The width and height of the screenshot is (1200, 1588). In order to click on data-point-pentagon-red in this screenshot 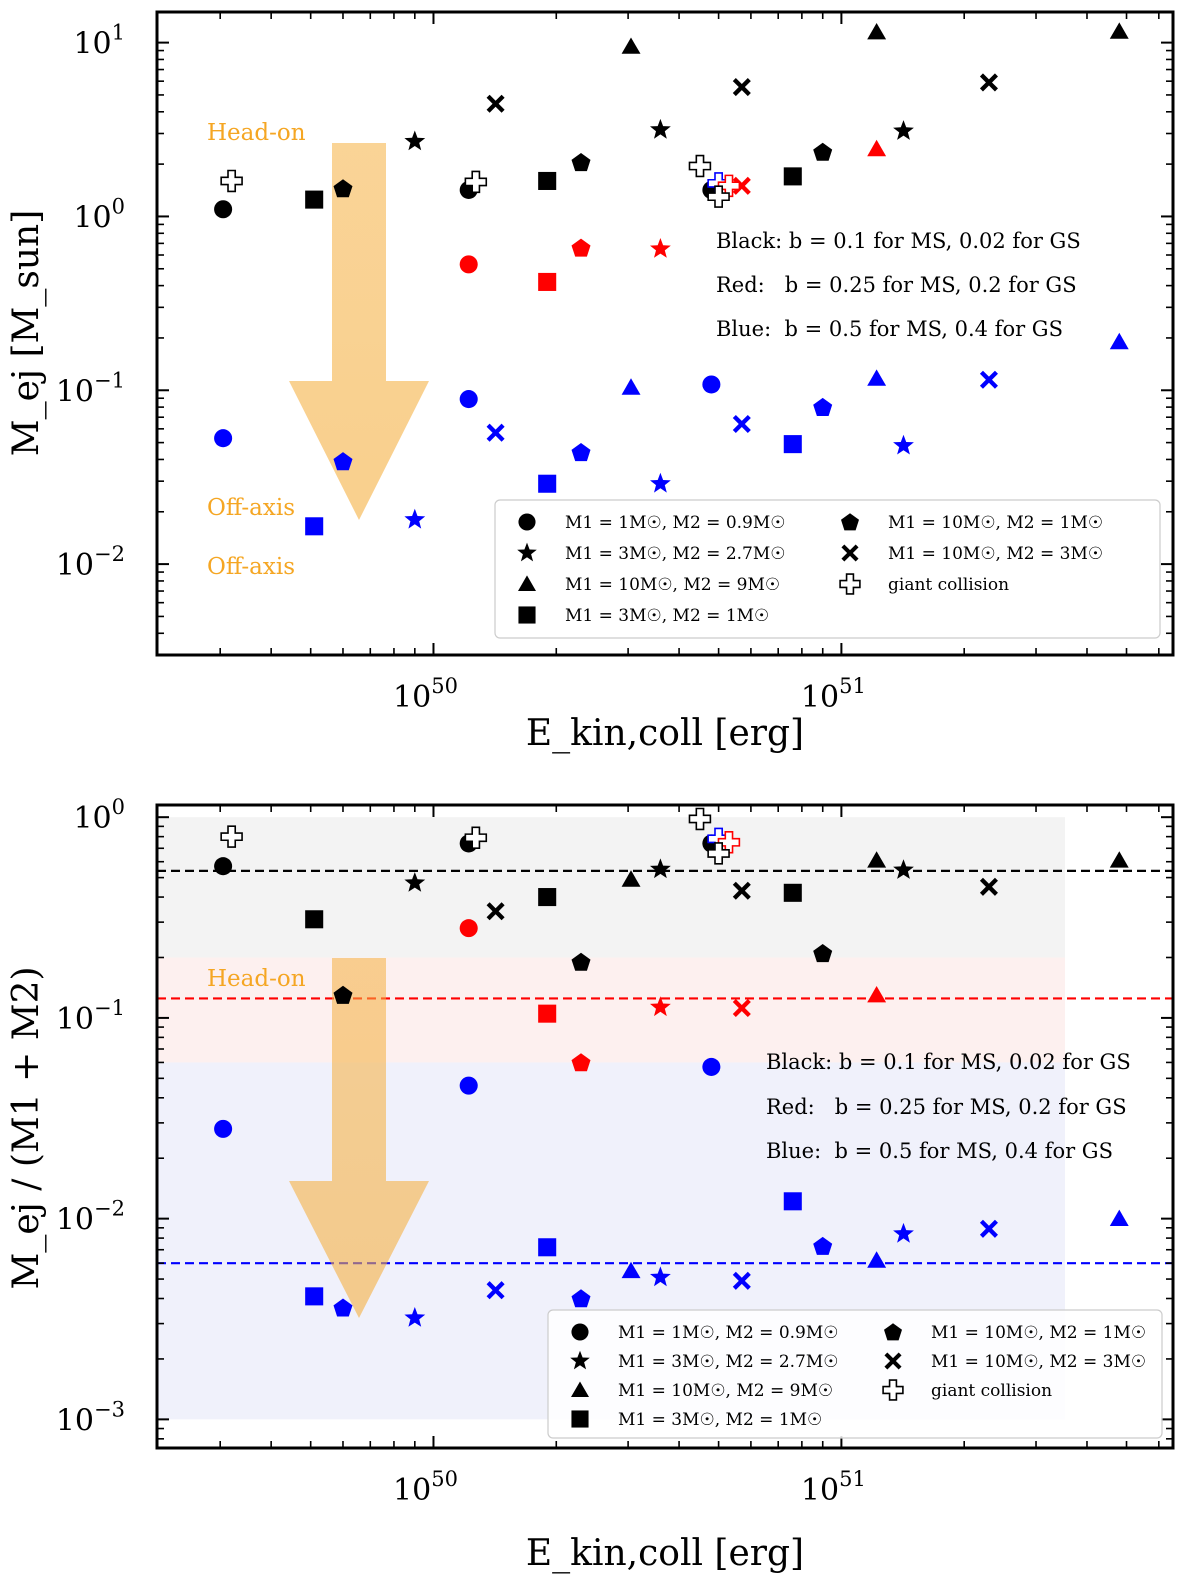, I will do `click(581, 247)`.